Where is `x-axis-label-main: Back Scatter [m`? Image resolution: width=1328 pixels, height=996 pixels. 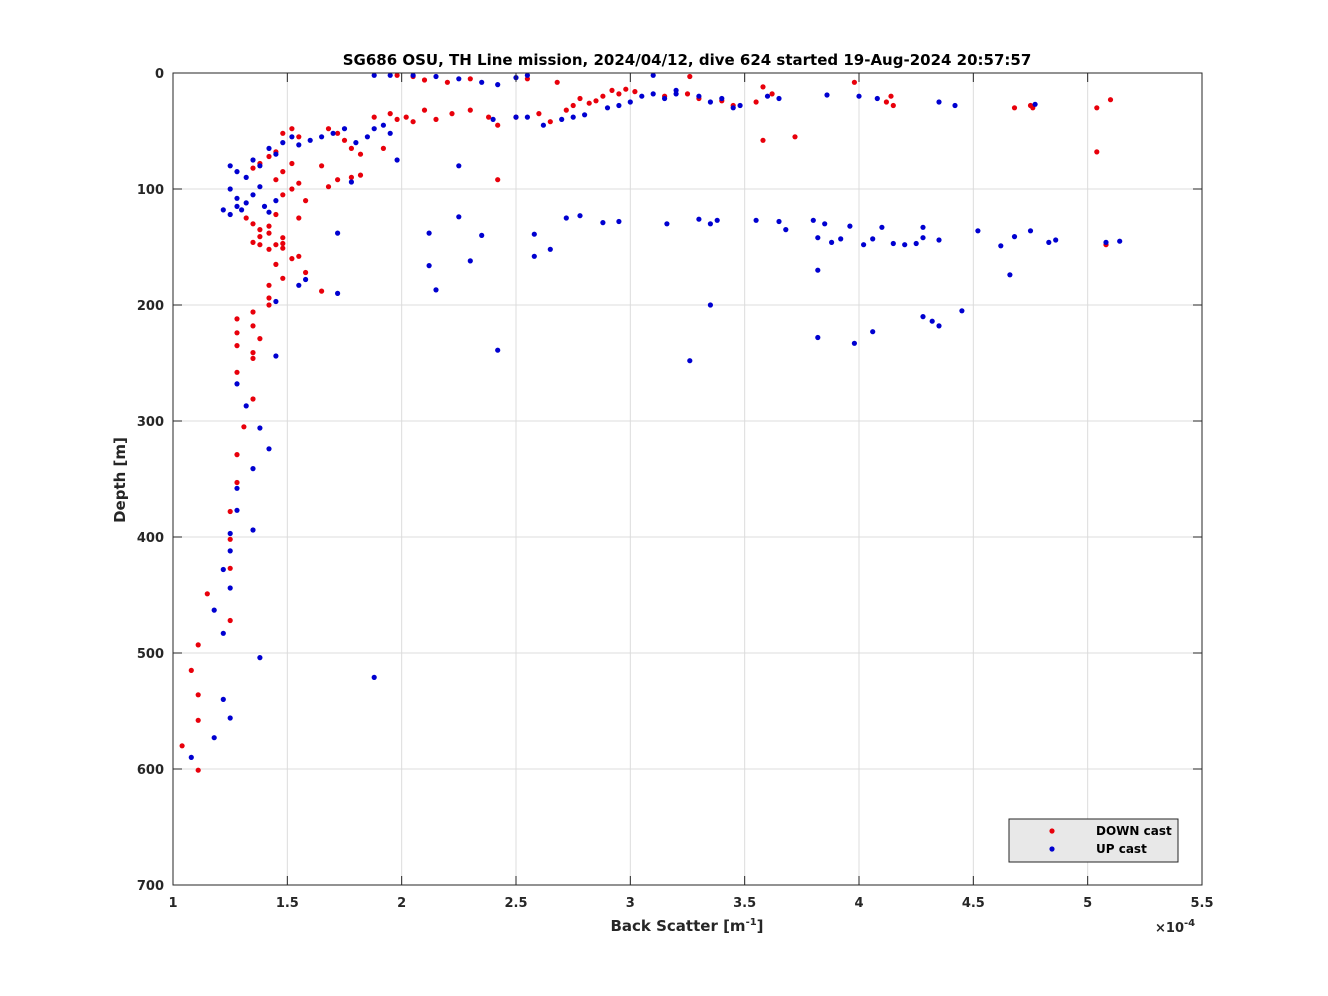
x-axis-label-main: Back Scatter [m is located at coordinates (677, 926).